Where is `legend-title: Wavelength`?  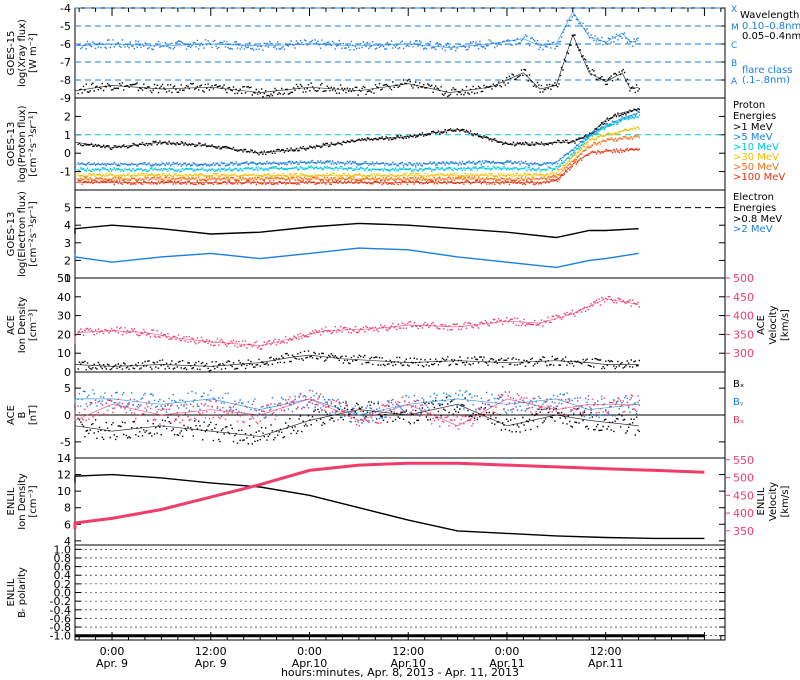 legend-title: Wavelength is located at coordinates (769, 15).